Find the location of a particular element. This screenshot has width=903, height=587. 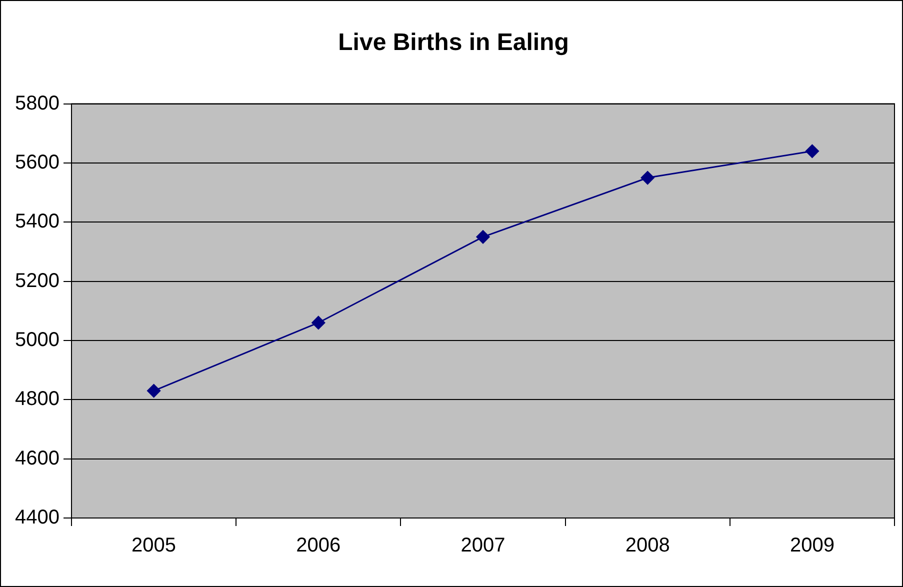

y-tick-label: 4400 is located at coordinates (37, 517).